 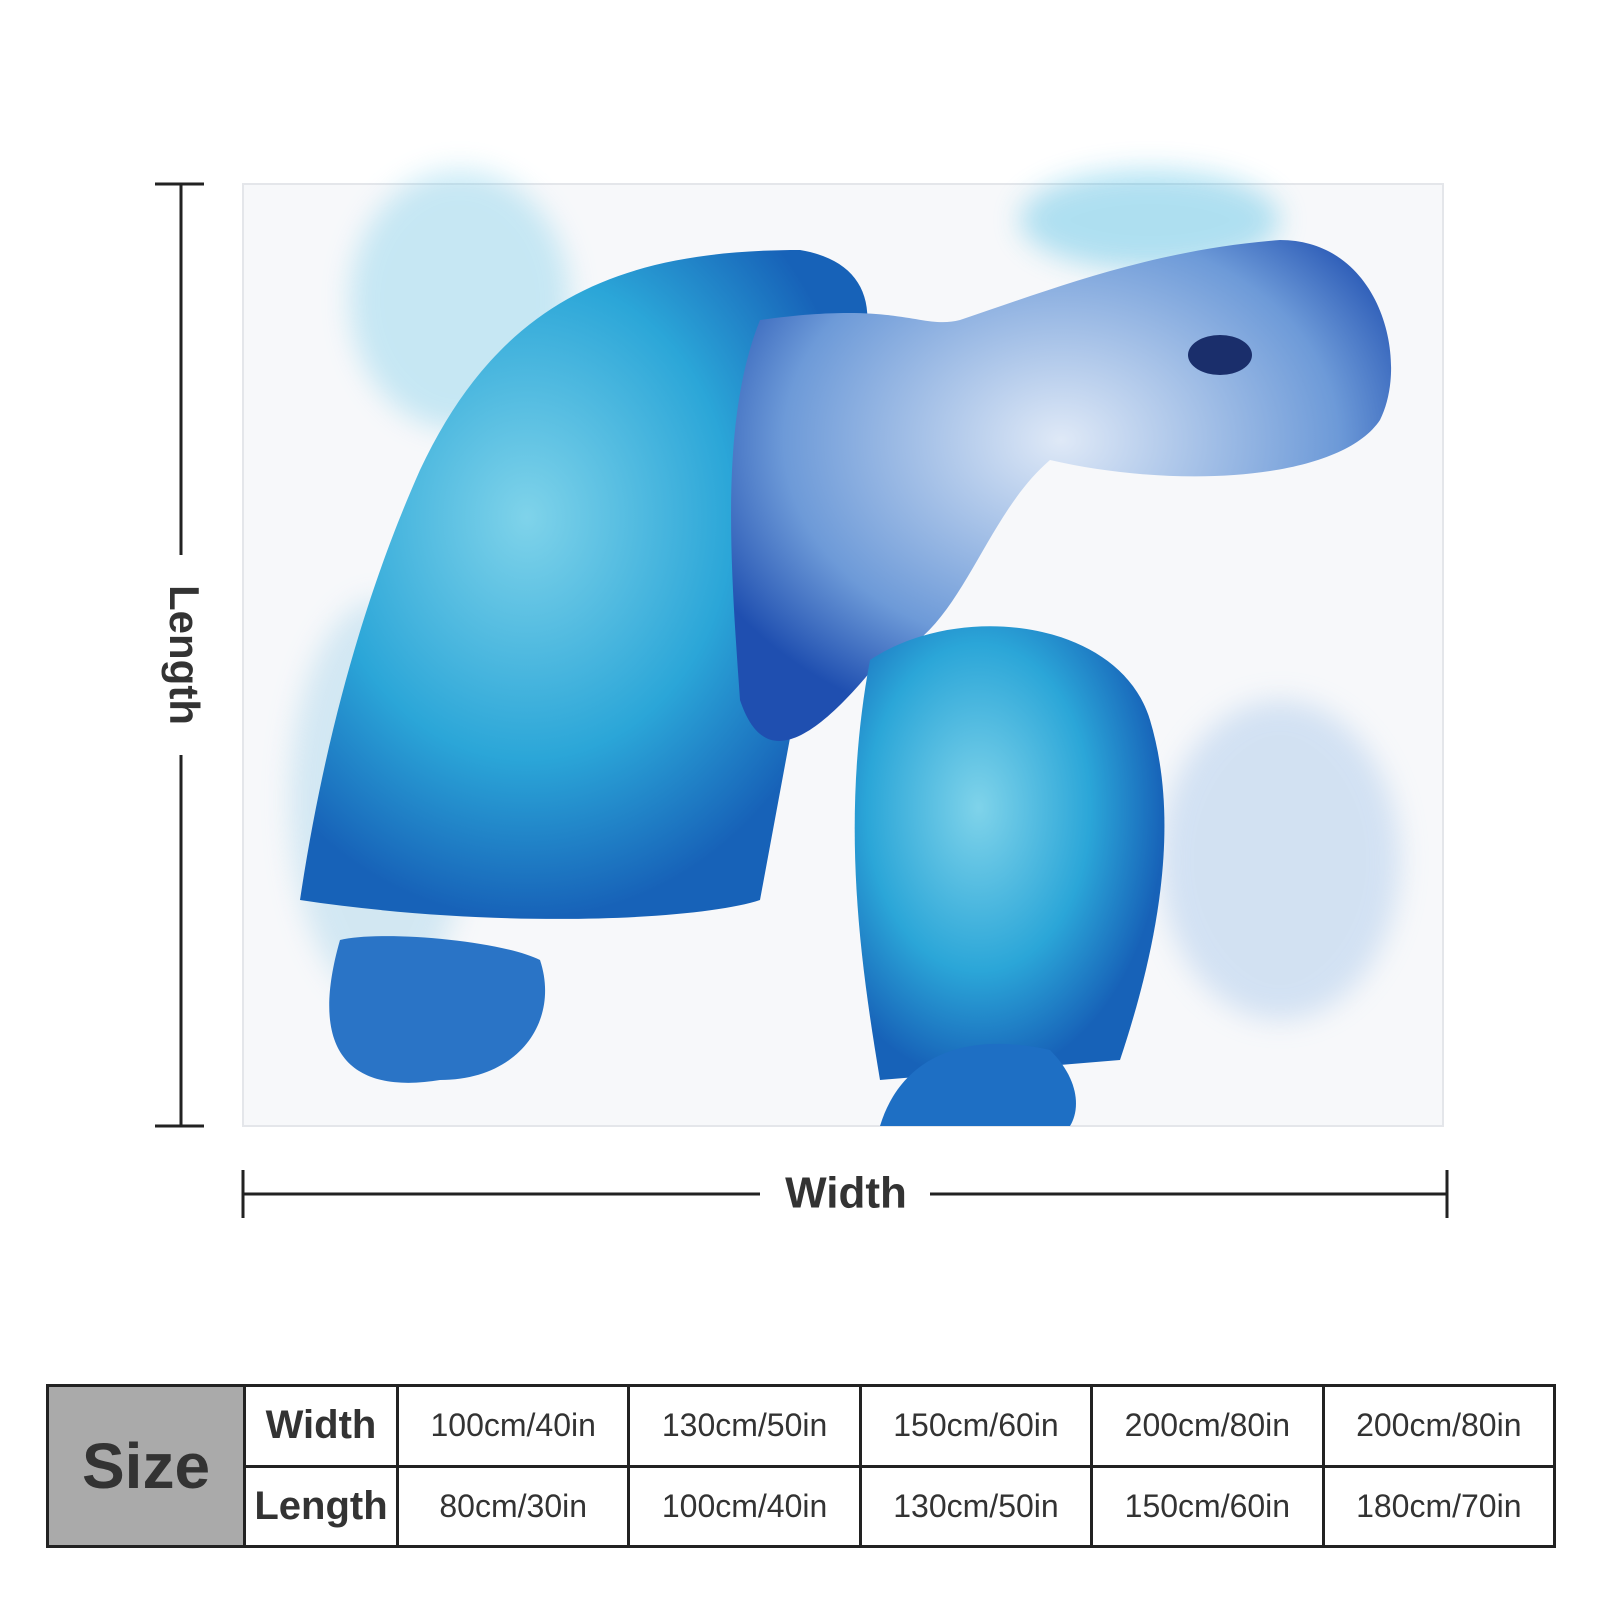 I want to click on cell: 80cm/30in, so click(x=513, y=1506).